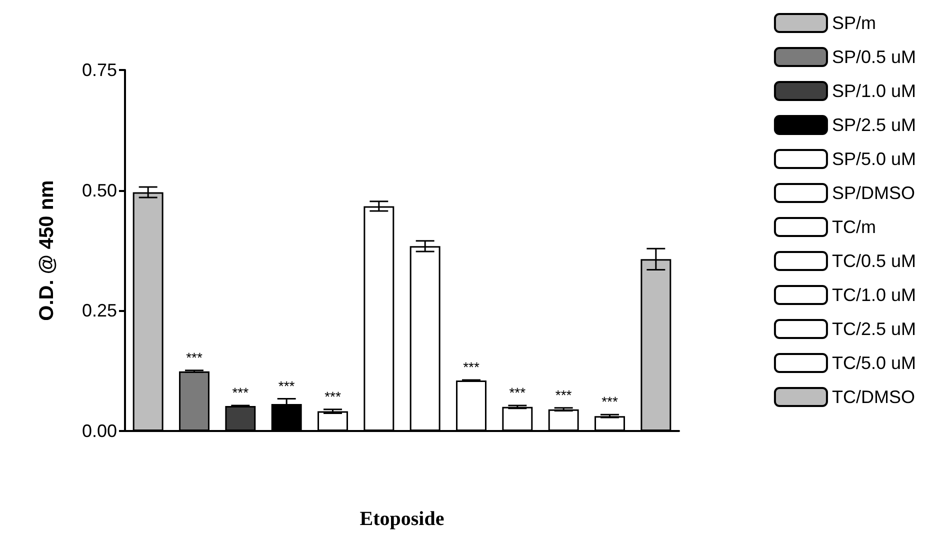 This screenshot has height=534, width=929. I want to click on legend-label: SP/2.5 uM, so click(874, 125).